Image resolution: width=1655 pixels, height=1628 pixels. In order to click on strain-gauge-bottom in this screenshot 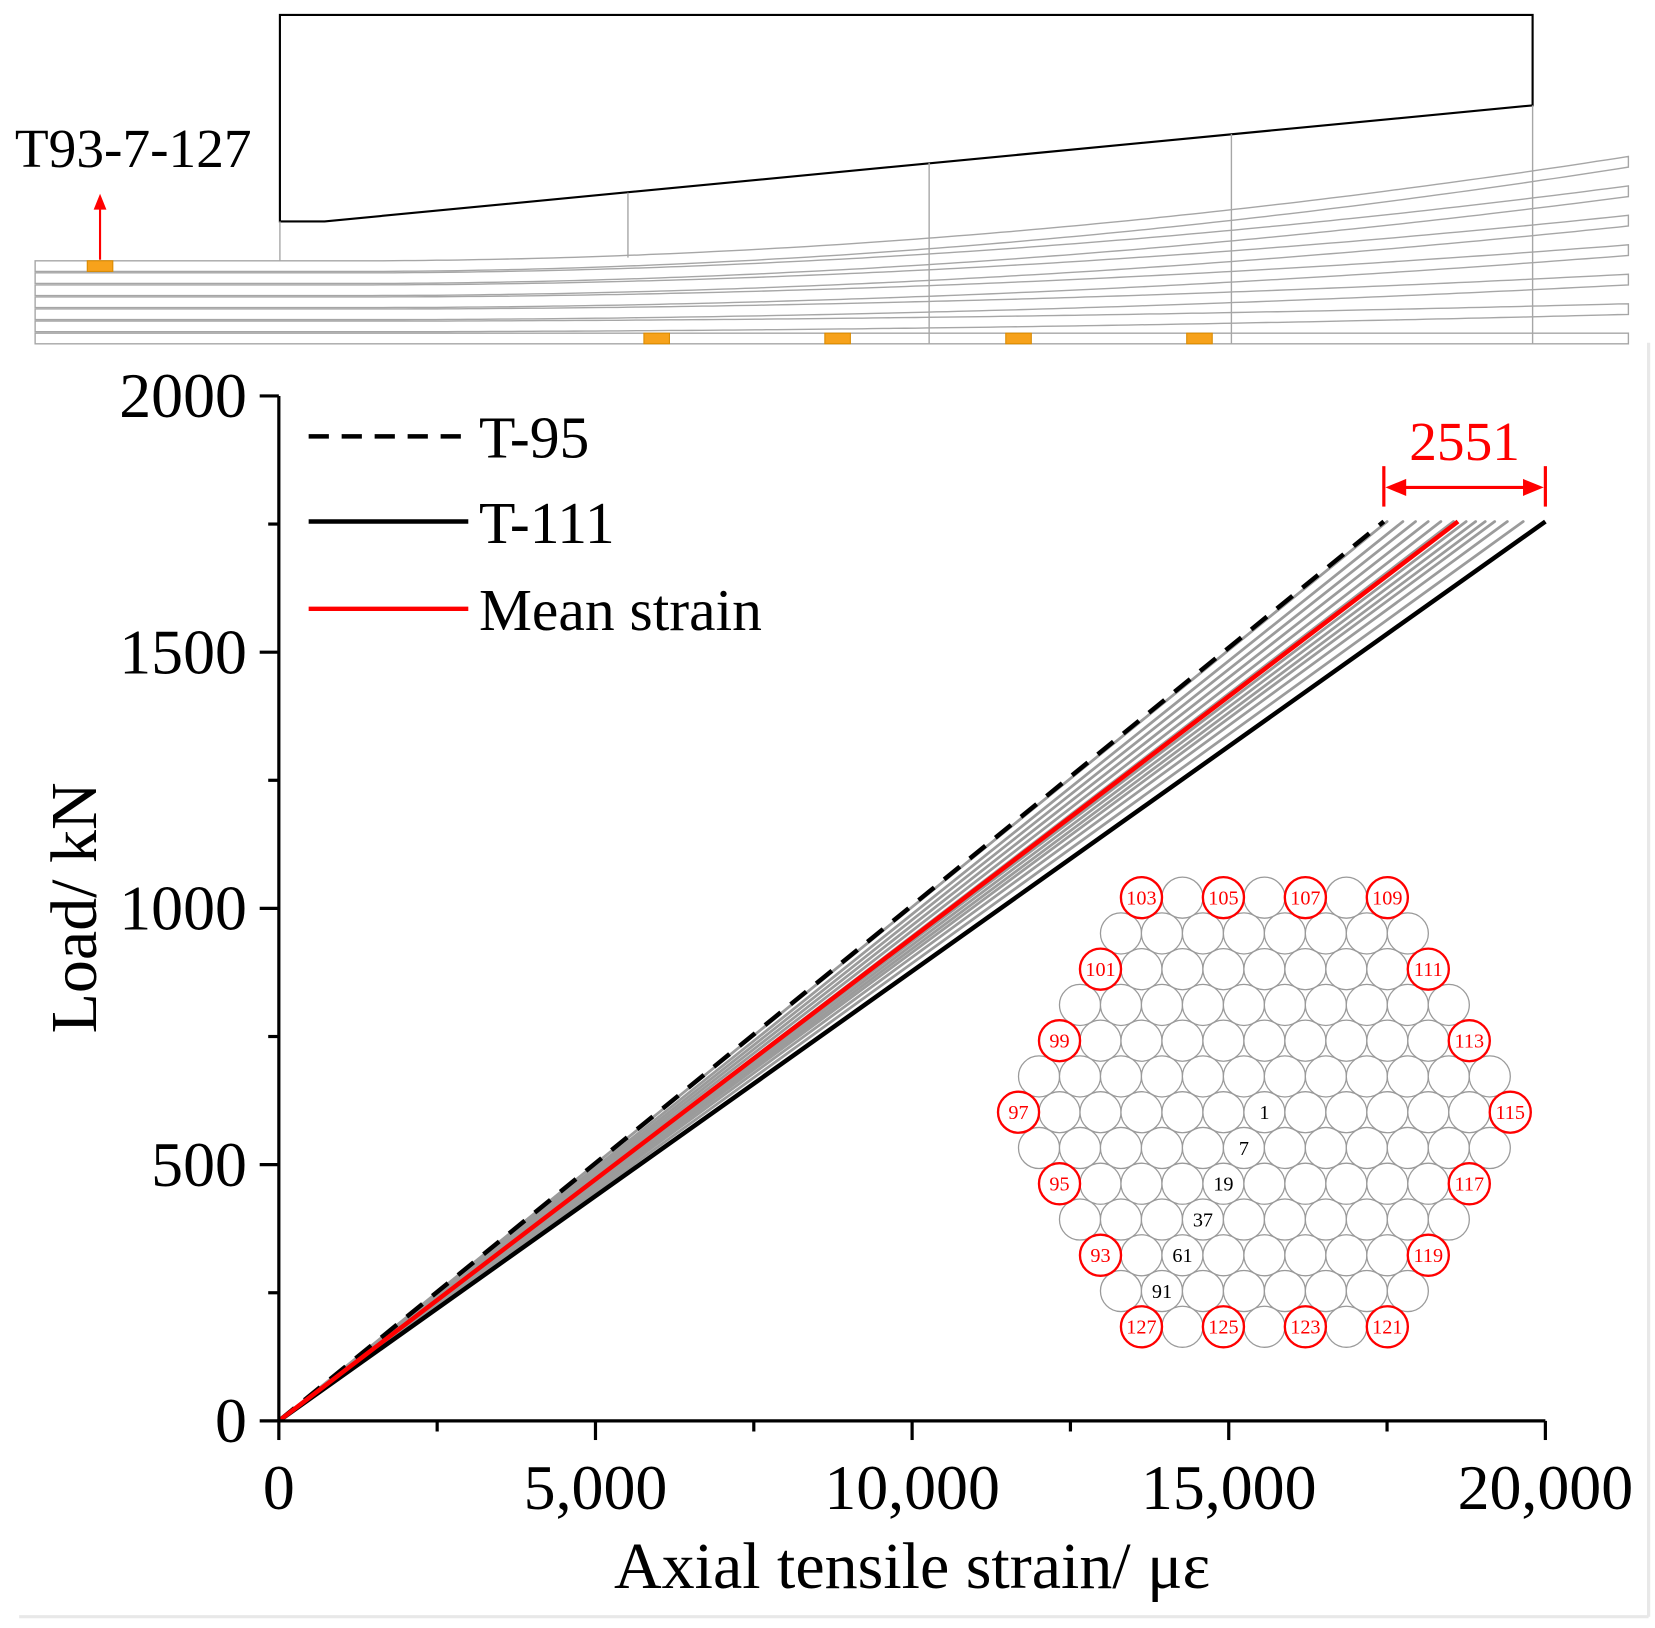, I will do `click(837, 338)`.